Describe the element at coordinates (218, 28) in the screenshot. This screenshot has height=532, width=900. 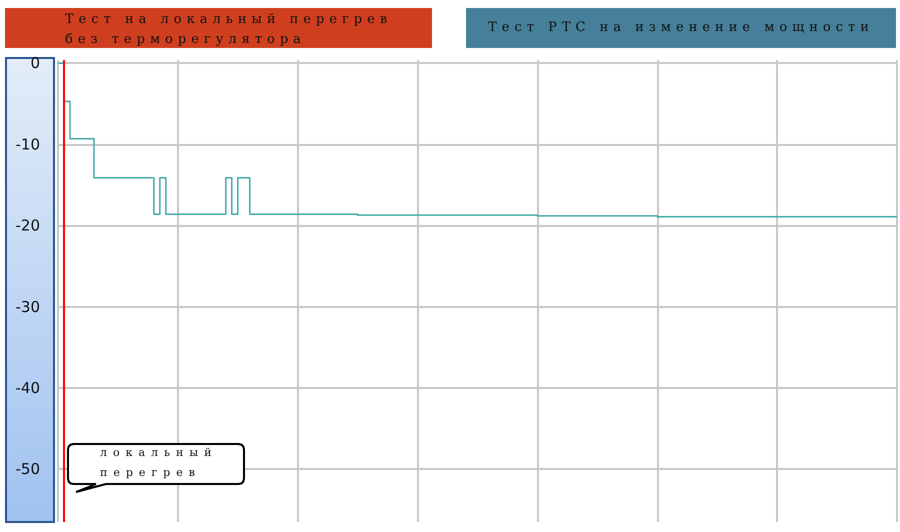
I see `chart-title: Тест на локальный перегрев без терморегулятора` at that location.